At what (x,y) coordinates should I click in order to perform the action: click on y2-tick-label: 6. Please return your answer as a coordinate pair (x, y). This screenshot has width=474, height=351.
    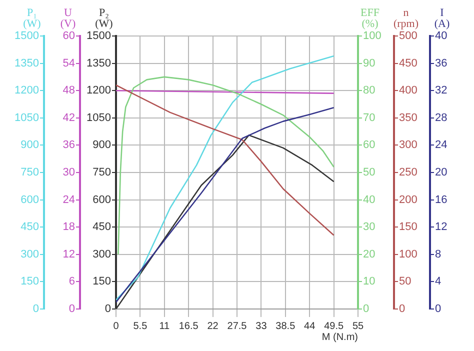
    Looking at the image, I should click on (71, 282).